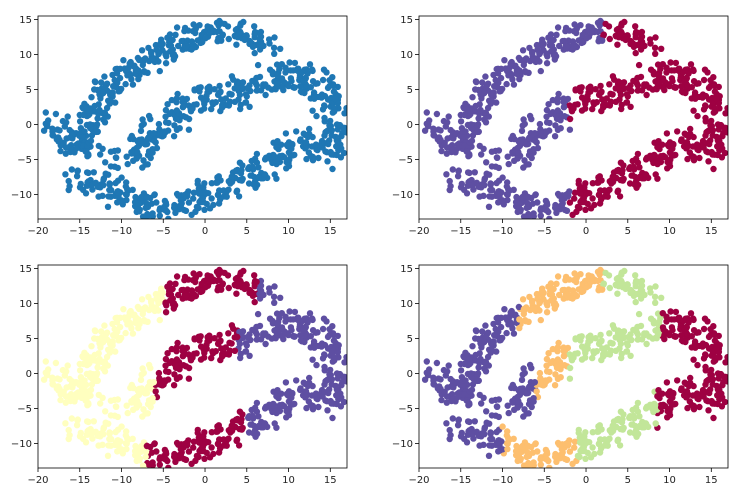  Describe the element at coordinates (247, 231) in the screenshot. I see `x-tick-label: 5` at that location.